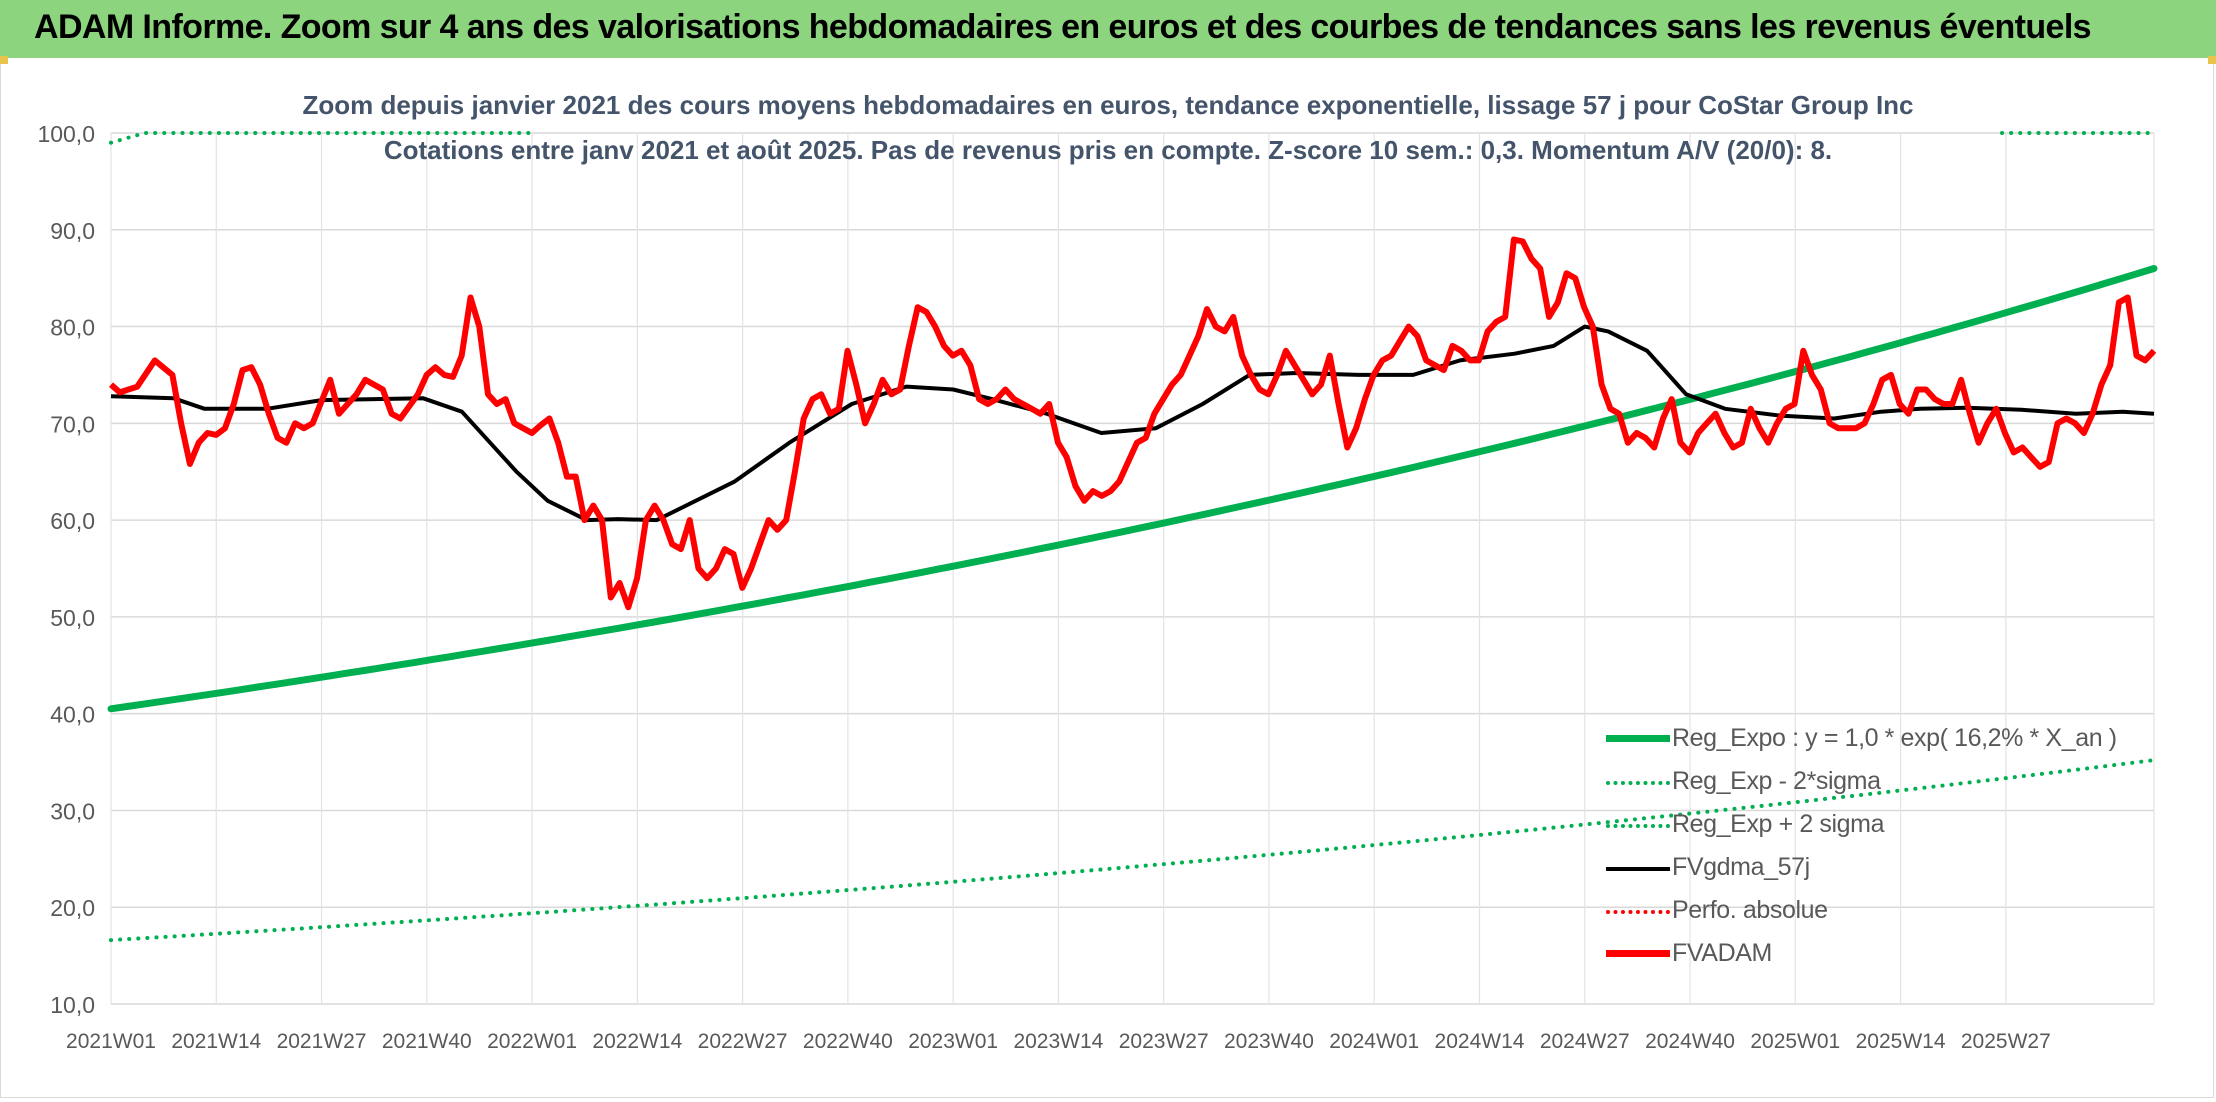 This screenshot has width=2216, height=1102. What do you see at coordinates (2212, 60) in the screenshot?
I see `frame-corner-right` at bounding box center [2212, 60].